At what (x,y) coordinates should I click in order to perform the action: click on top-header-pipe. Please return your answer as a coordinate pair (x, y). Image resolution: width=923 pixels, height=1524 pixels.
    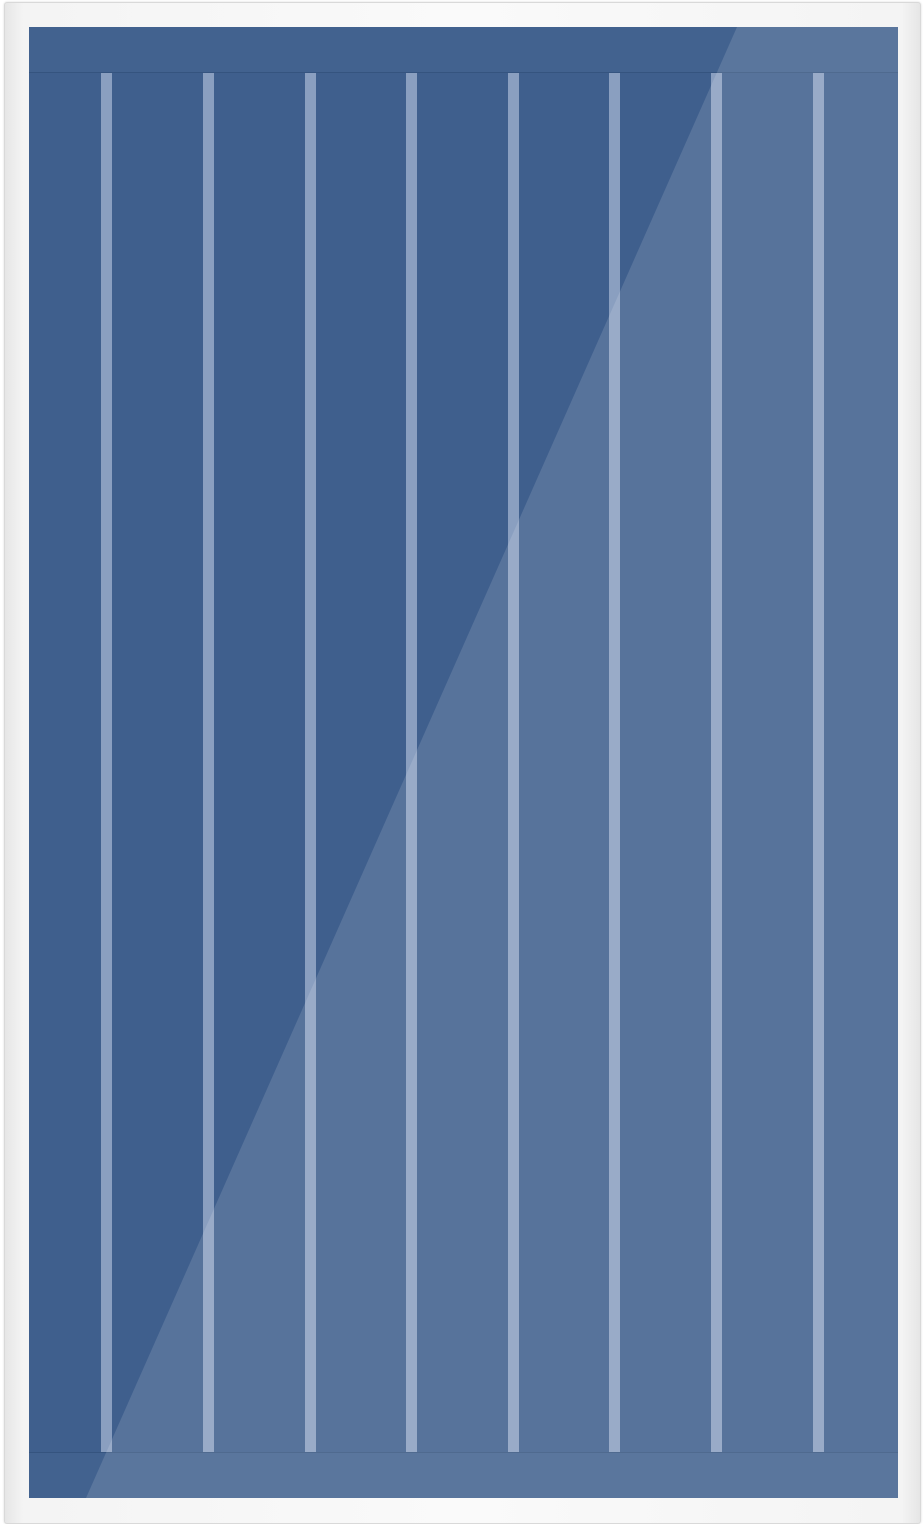
    Looking at the image, I should click on (463, 50).